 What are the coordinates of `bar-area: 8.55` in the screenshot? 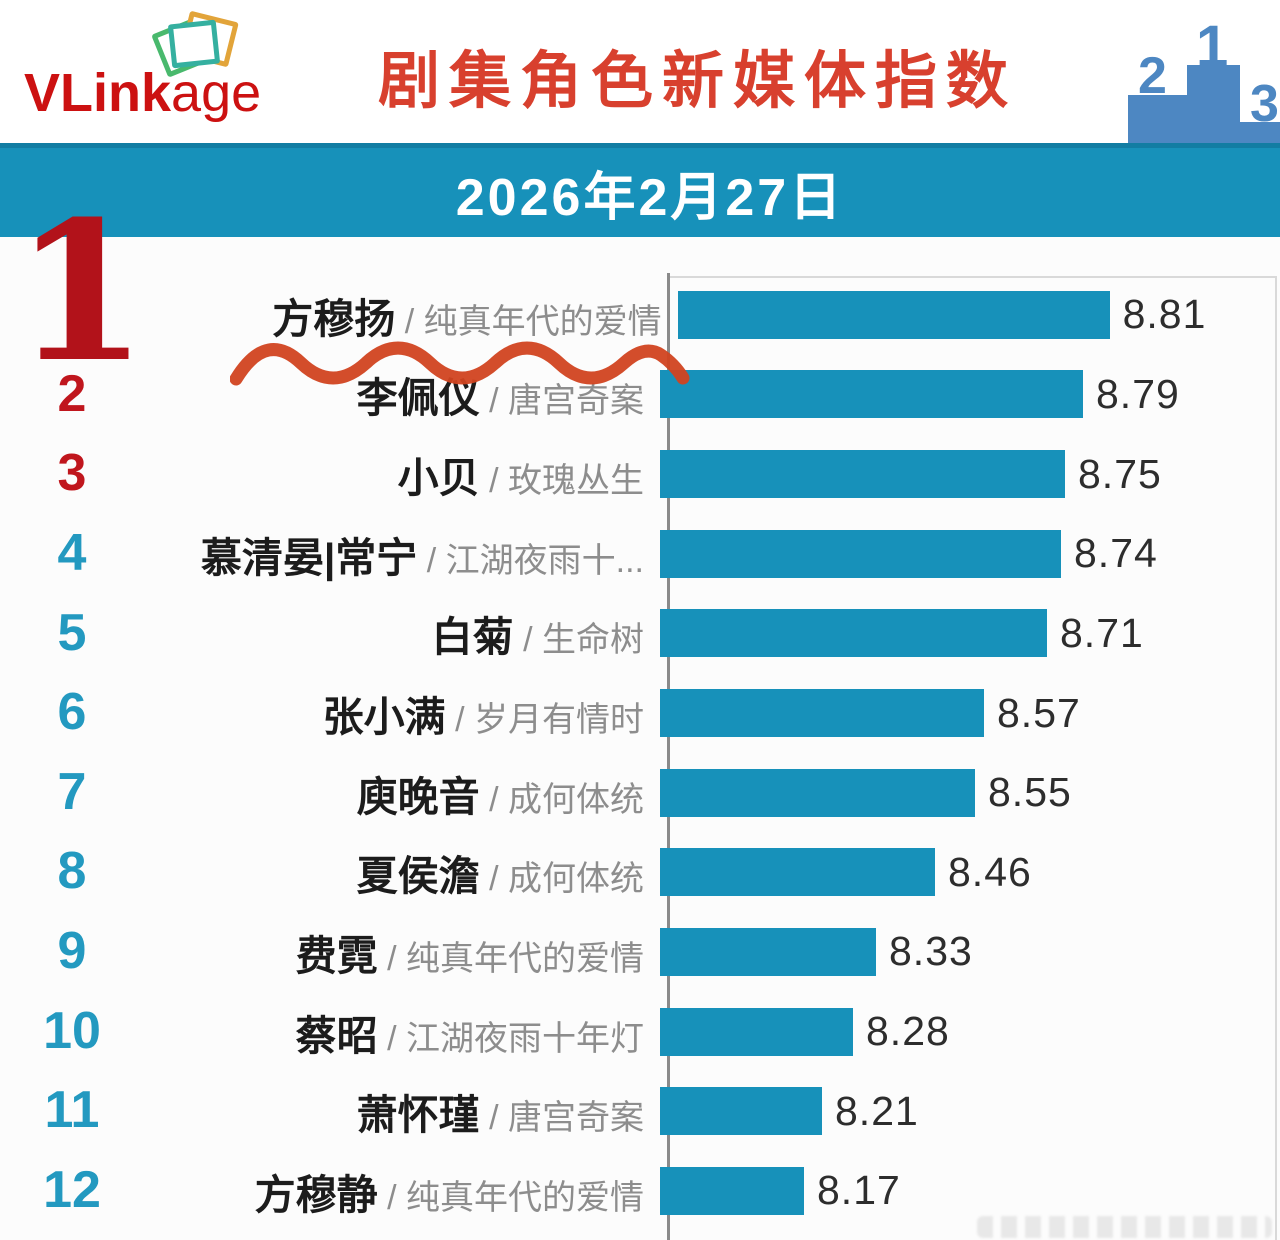 It's located at (969, 793).